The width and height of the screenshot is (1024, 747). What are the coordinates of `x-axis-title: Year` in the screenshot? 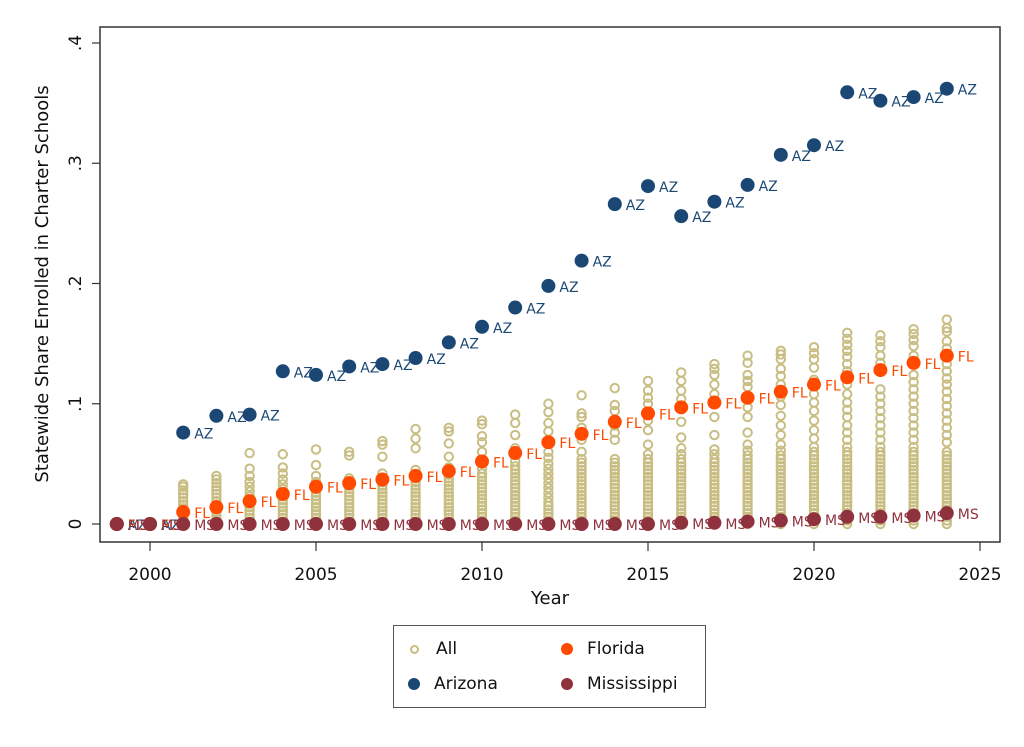 It's located at (550, 598).